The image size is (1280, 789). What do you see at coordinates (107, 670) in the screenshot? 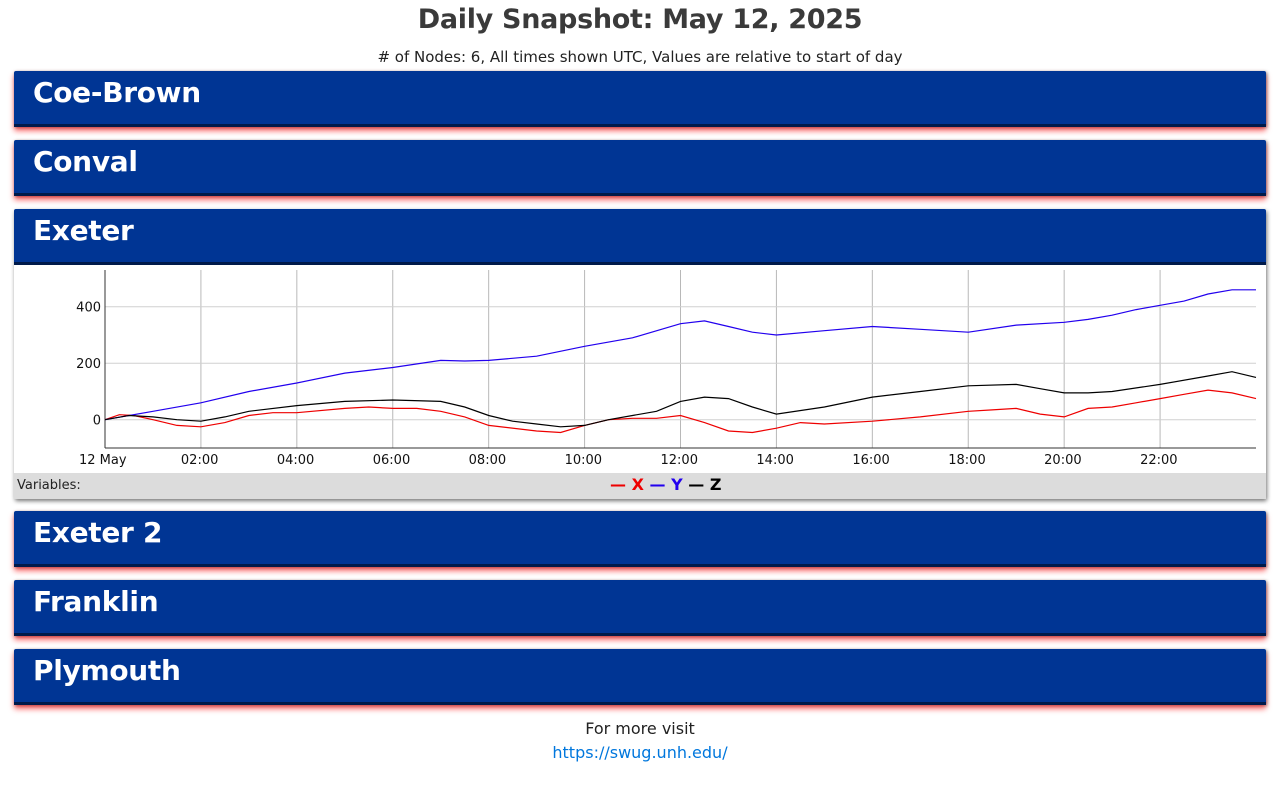
I see `node-name: Plymouth` at bounding box center [107, 670].